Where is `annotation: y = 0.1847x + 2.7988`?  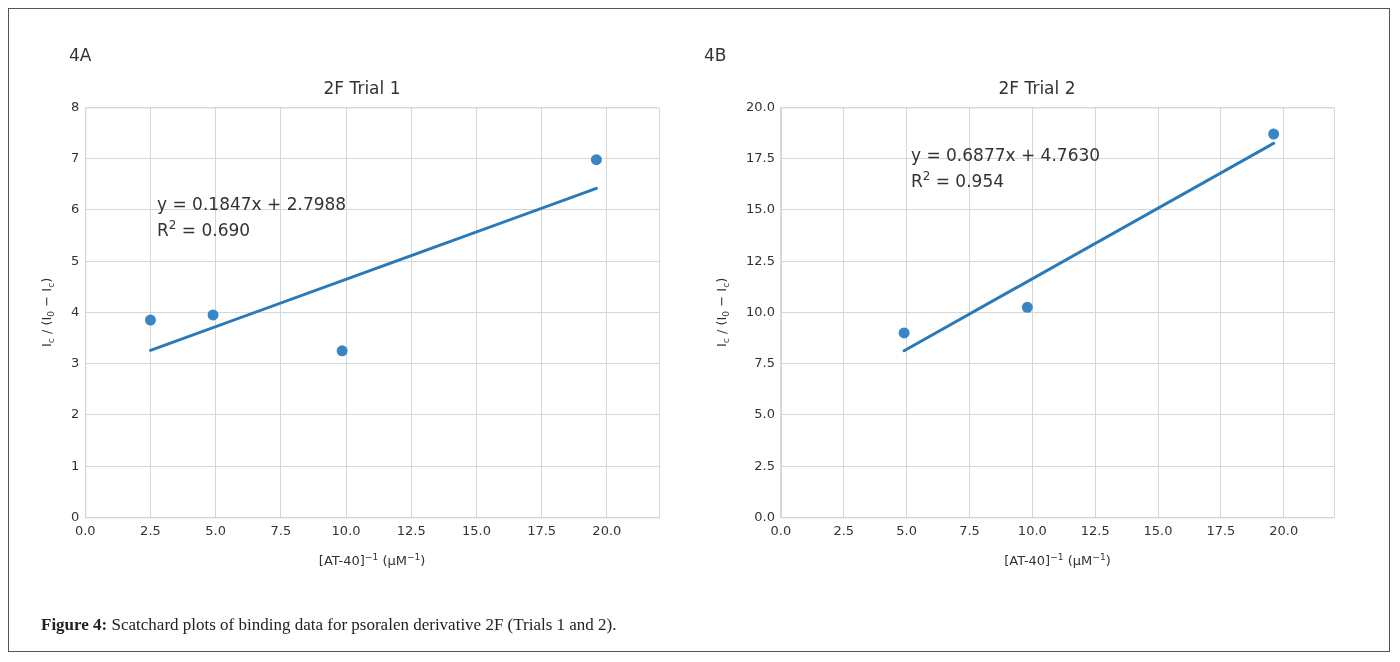
annotation: y = 0.1847x + 2.7988 is located at coordinates (251, 203).